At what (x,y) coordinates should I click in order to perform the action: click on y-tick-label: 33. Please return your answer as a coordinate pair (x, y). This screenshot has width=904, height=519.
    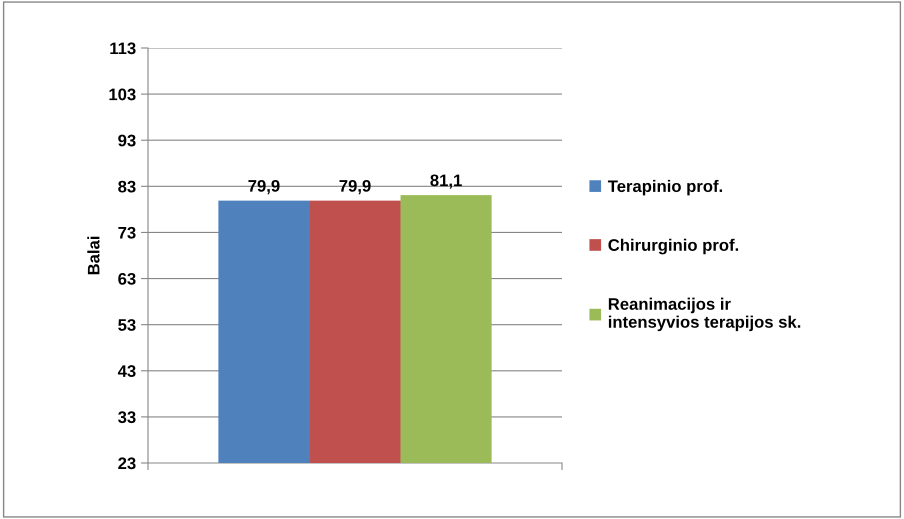
    Looking at the image, I should click on (127, 417).